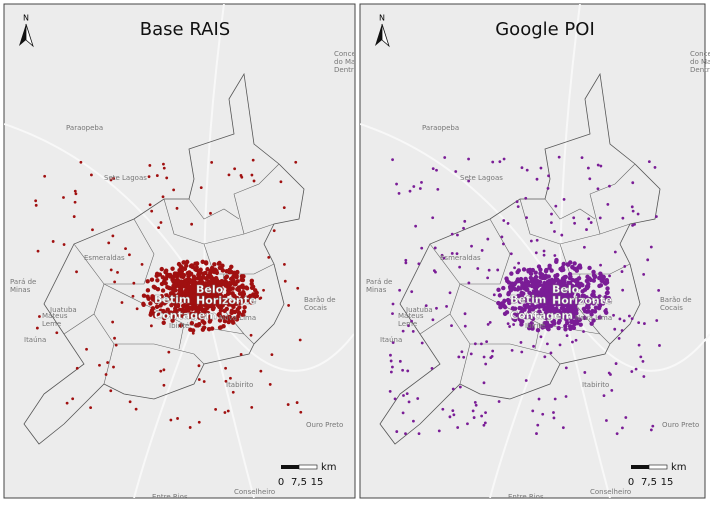 This screenshot has height=512, width=711. Describe the element at coordinates (700, 54) in the screenshot. I see `place-label: Conceição` at that location.